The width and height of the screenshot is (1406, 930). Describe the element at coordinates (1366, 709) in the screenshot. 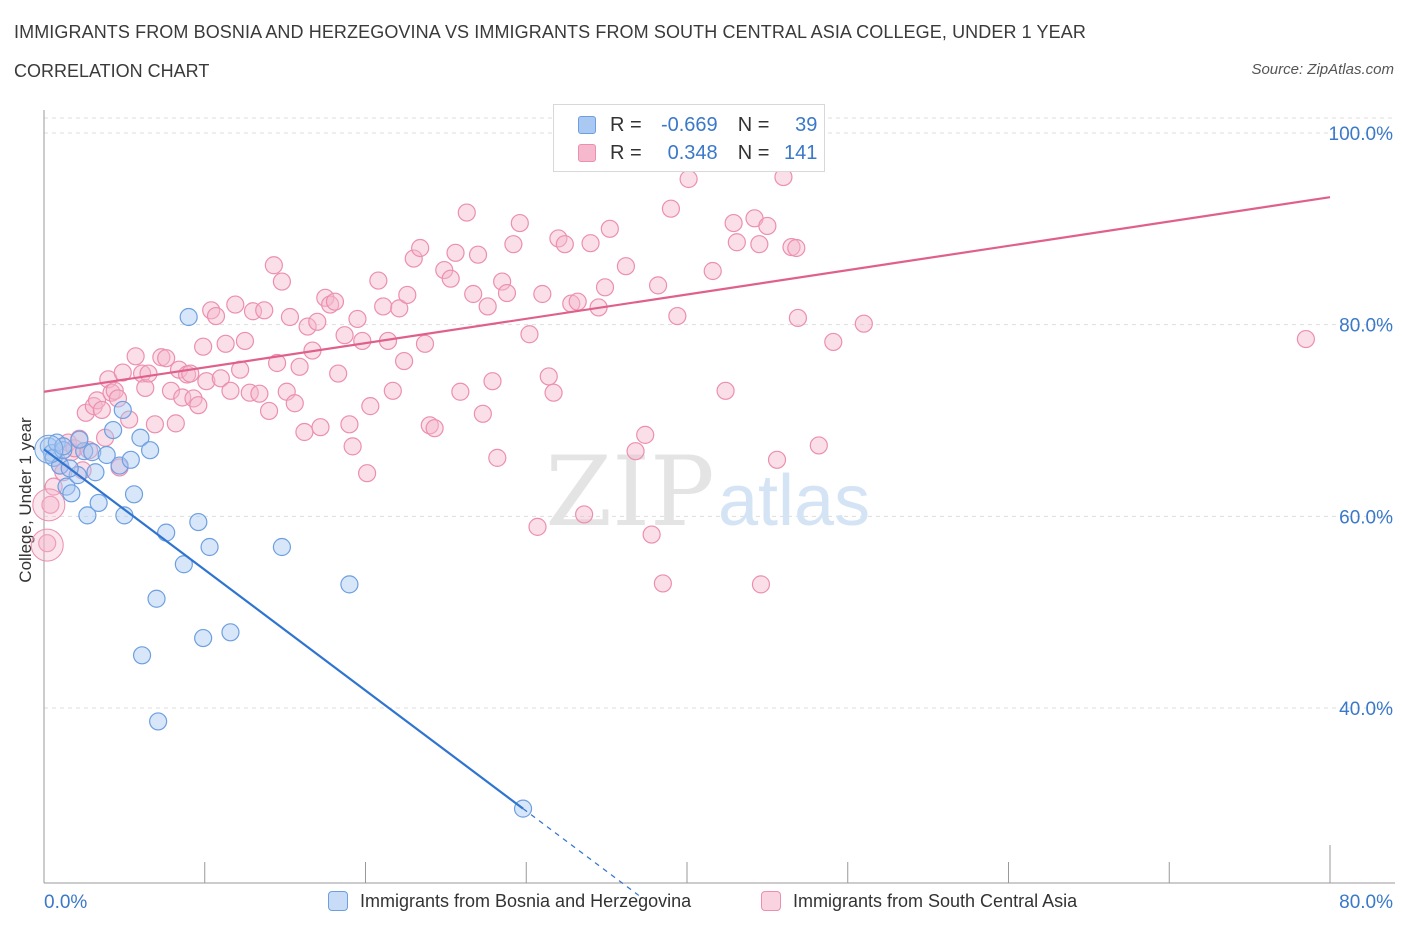

I see `y-tick-label: 40.0%` at that location.